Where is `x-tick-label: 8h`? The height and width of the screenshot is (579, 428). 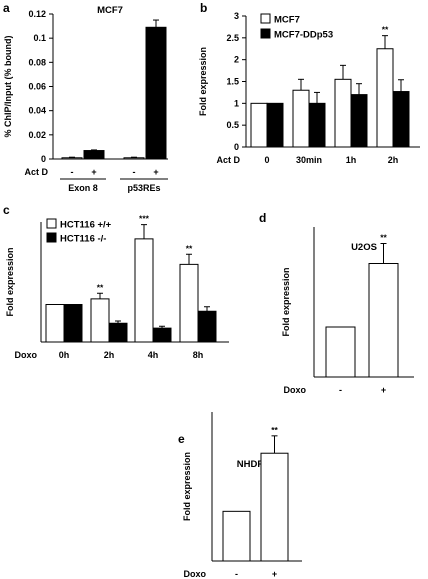
x-tick-label: 8h is located at coordinates (198, 355).